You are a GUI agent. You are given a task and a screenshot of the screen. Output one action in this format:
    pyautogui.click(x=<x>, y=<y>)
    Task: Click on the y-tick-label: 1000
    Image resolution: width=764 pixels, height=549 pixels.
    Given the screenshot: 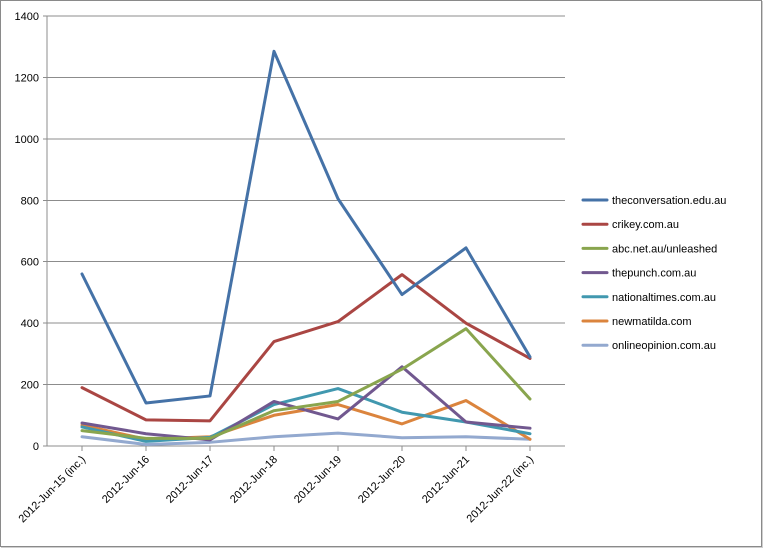 What is the action you would take?
    pyautogui.click(x=27, y=140)
    